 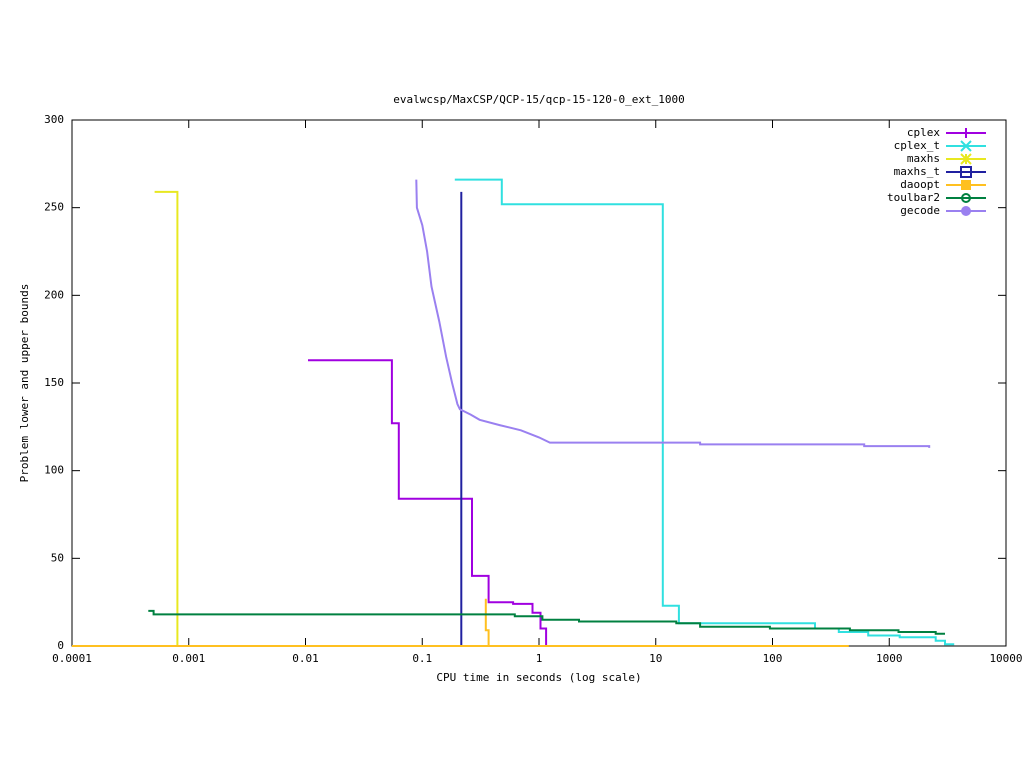 What do you see at coordinates (539, 658) in the screenshot?
I see `x-tick-label: 1` at bounding box center [539, 658].